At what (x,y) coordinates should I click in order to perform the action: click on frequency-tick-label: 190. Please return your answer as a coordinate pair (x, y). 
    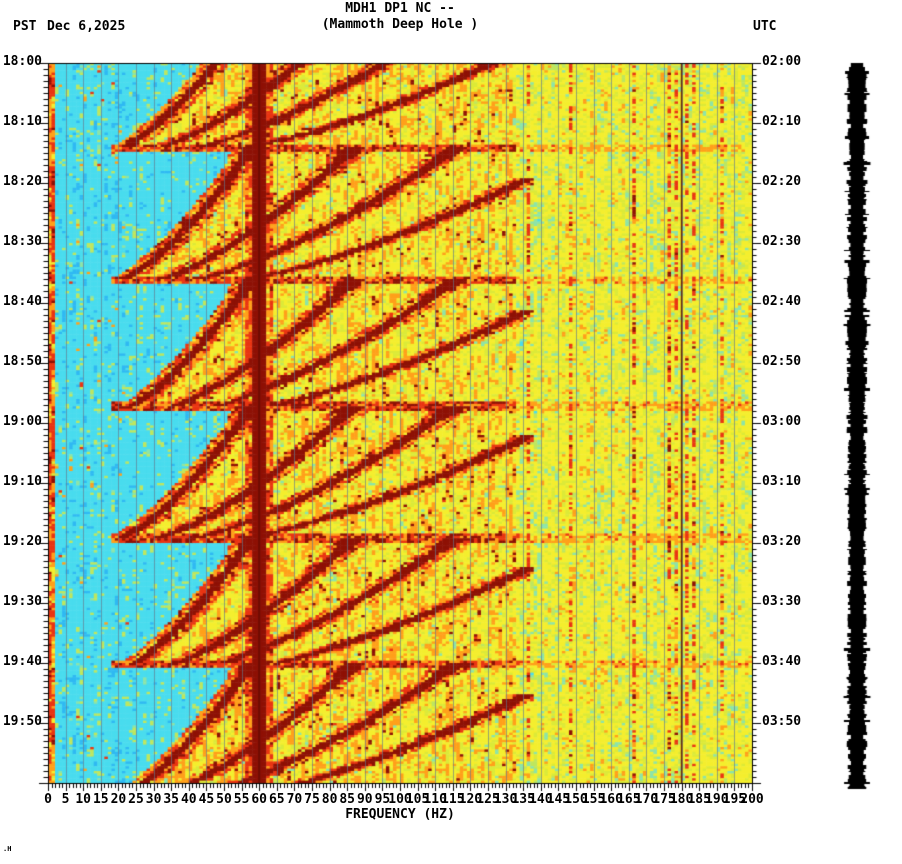
    Looking at the image, I should click on (717, 799).